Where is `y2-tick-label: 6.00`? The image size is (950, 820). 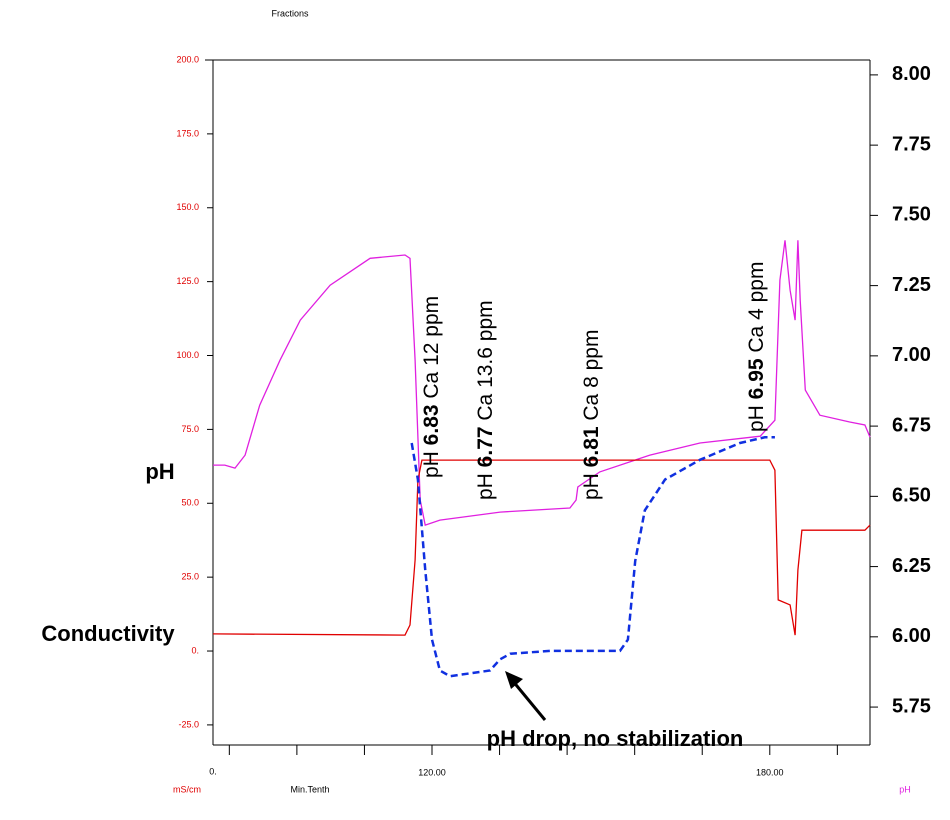 y2-tick-label: 6.00 is located at coordinates (911, 636).